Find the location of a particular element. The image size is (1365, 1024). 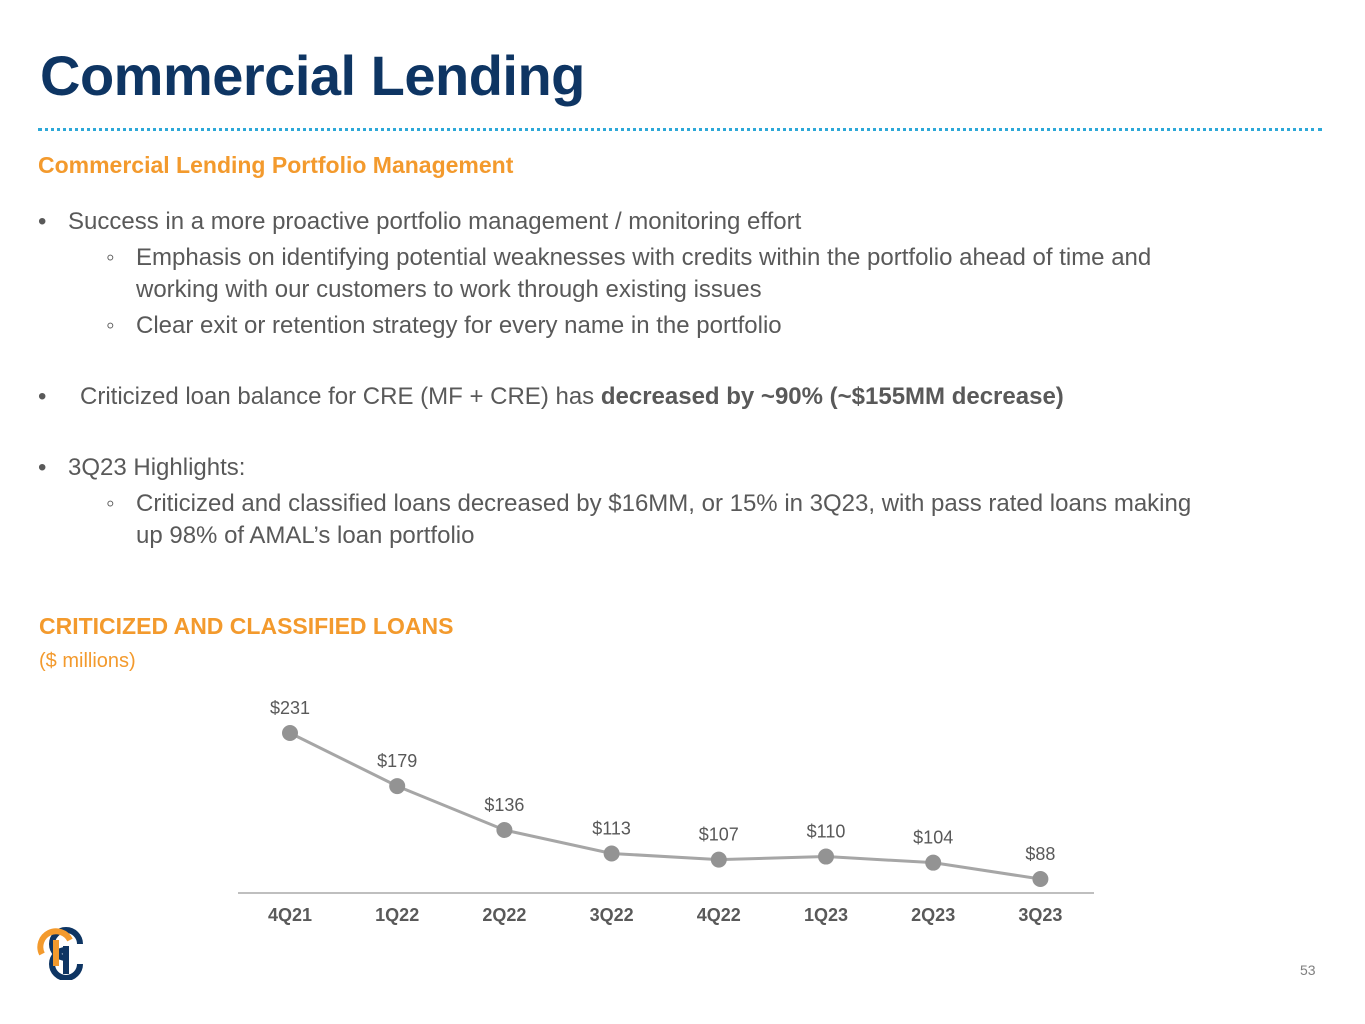

data-label: $107 is located at coordinates (719, 835).